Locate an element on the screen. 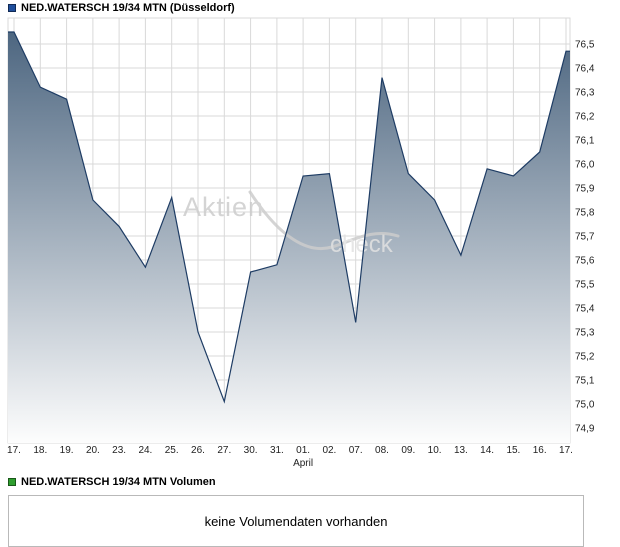  y-tick-label: 76,5 is located at coordinates (585, 45).